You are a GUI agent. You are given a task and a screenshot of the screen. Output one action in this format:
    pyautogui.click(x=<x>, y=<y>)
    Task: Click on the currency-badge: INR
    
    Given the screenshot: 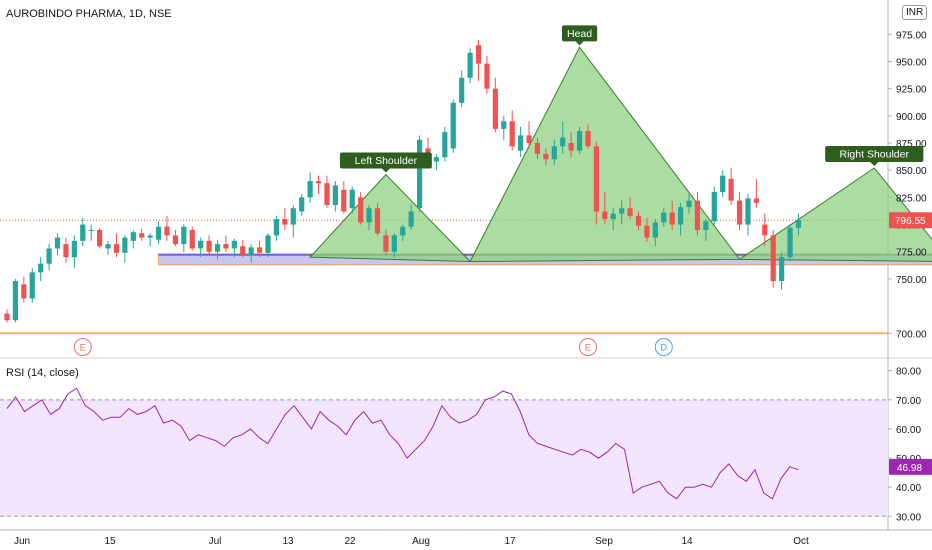 What is the action you would take?
    pyautogui.click(x=915, y=12)
    